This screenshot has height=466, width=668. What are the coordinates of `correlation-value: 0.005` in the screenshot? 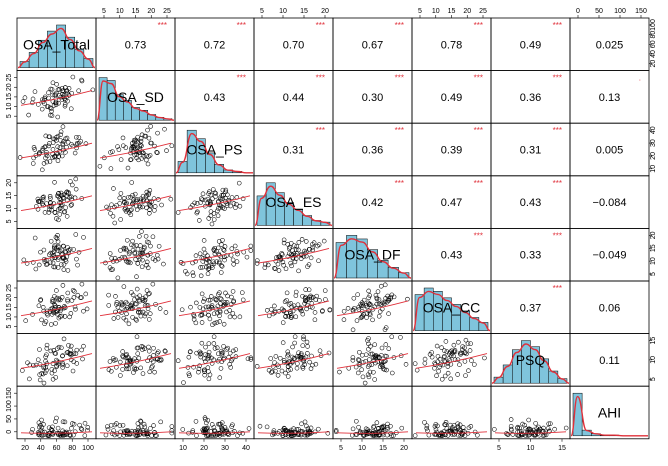 It's located at (610, 151).